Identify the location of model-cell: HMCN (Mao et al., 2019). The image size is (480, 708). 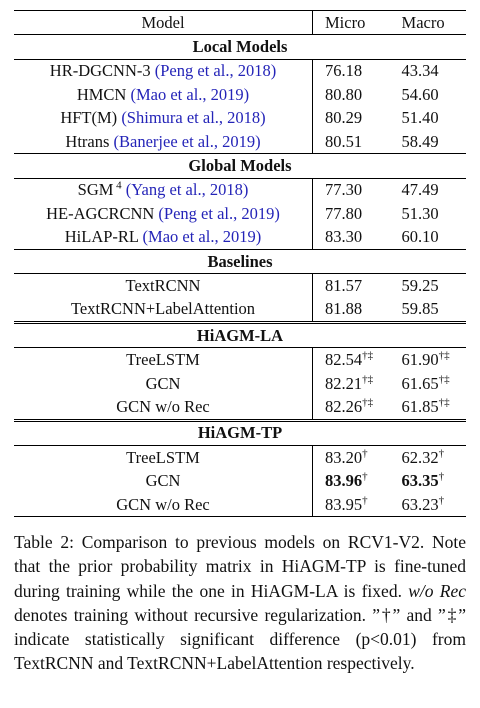
(163, 95).